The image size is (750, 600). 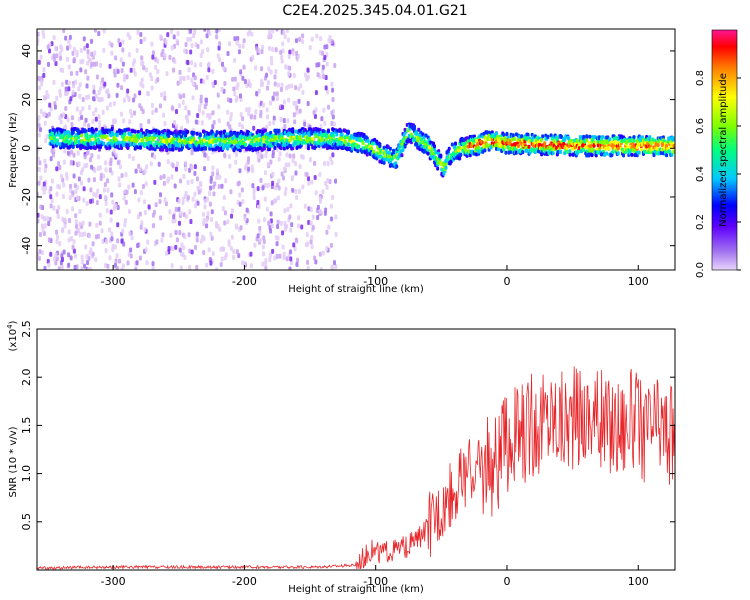 I want to click on y-tick-label: 0.5, so click(x=26, y=522).